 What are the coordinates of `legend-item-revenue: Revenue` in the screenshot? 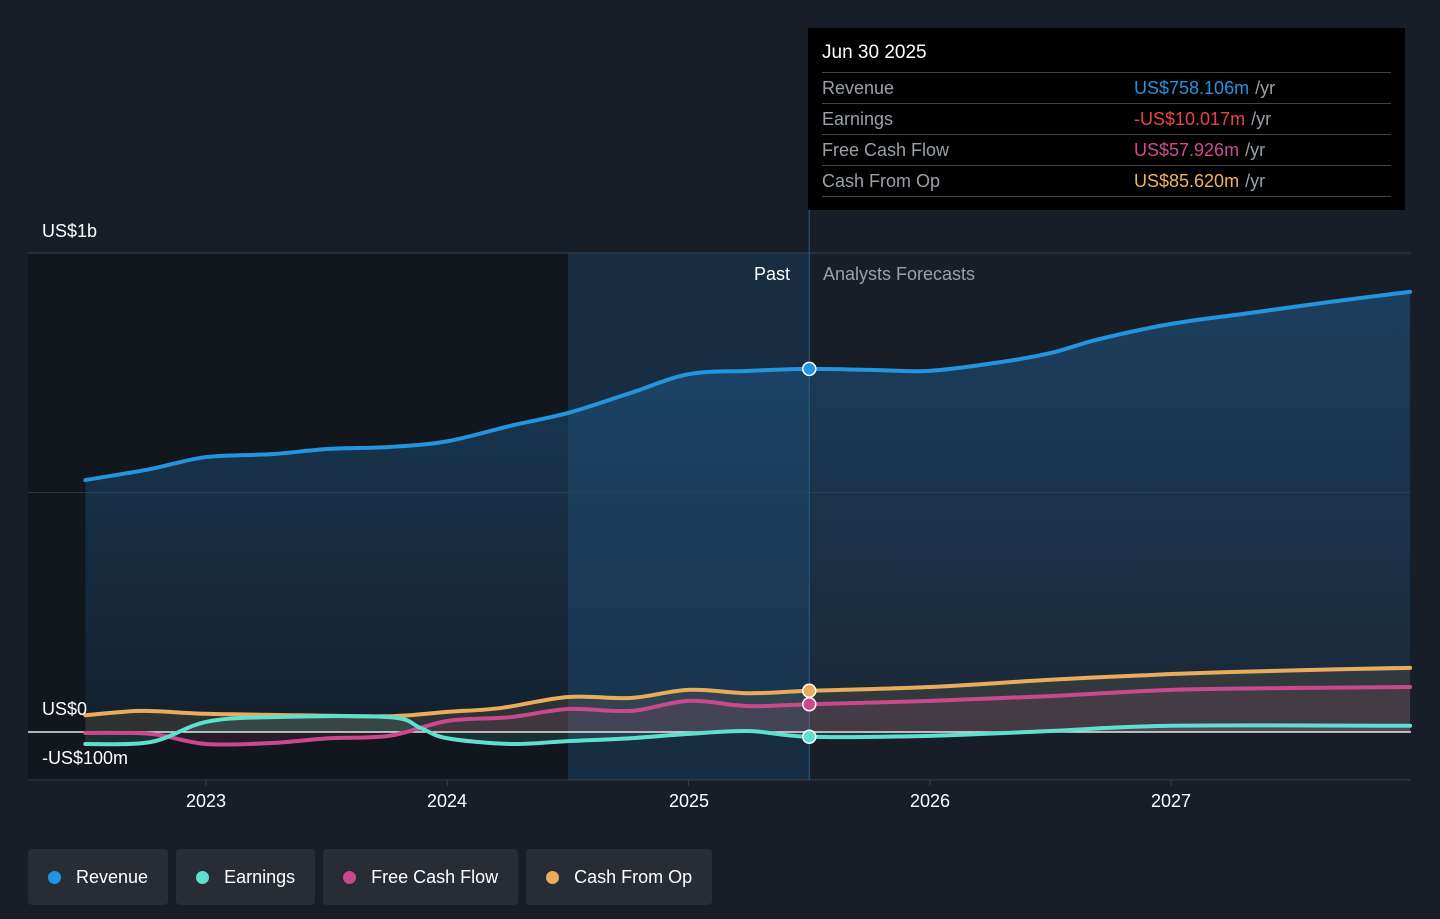 It's located at (98, 877).